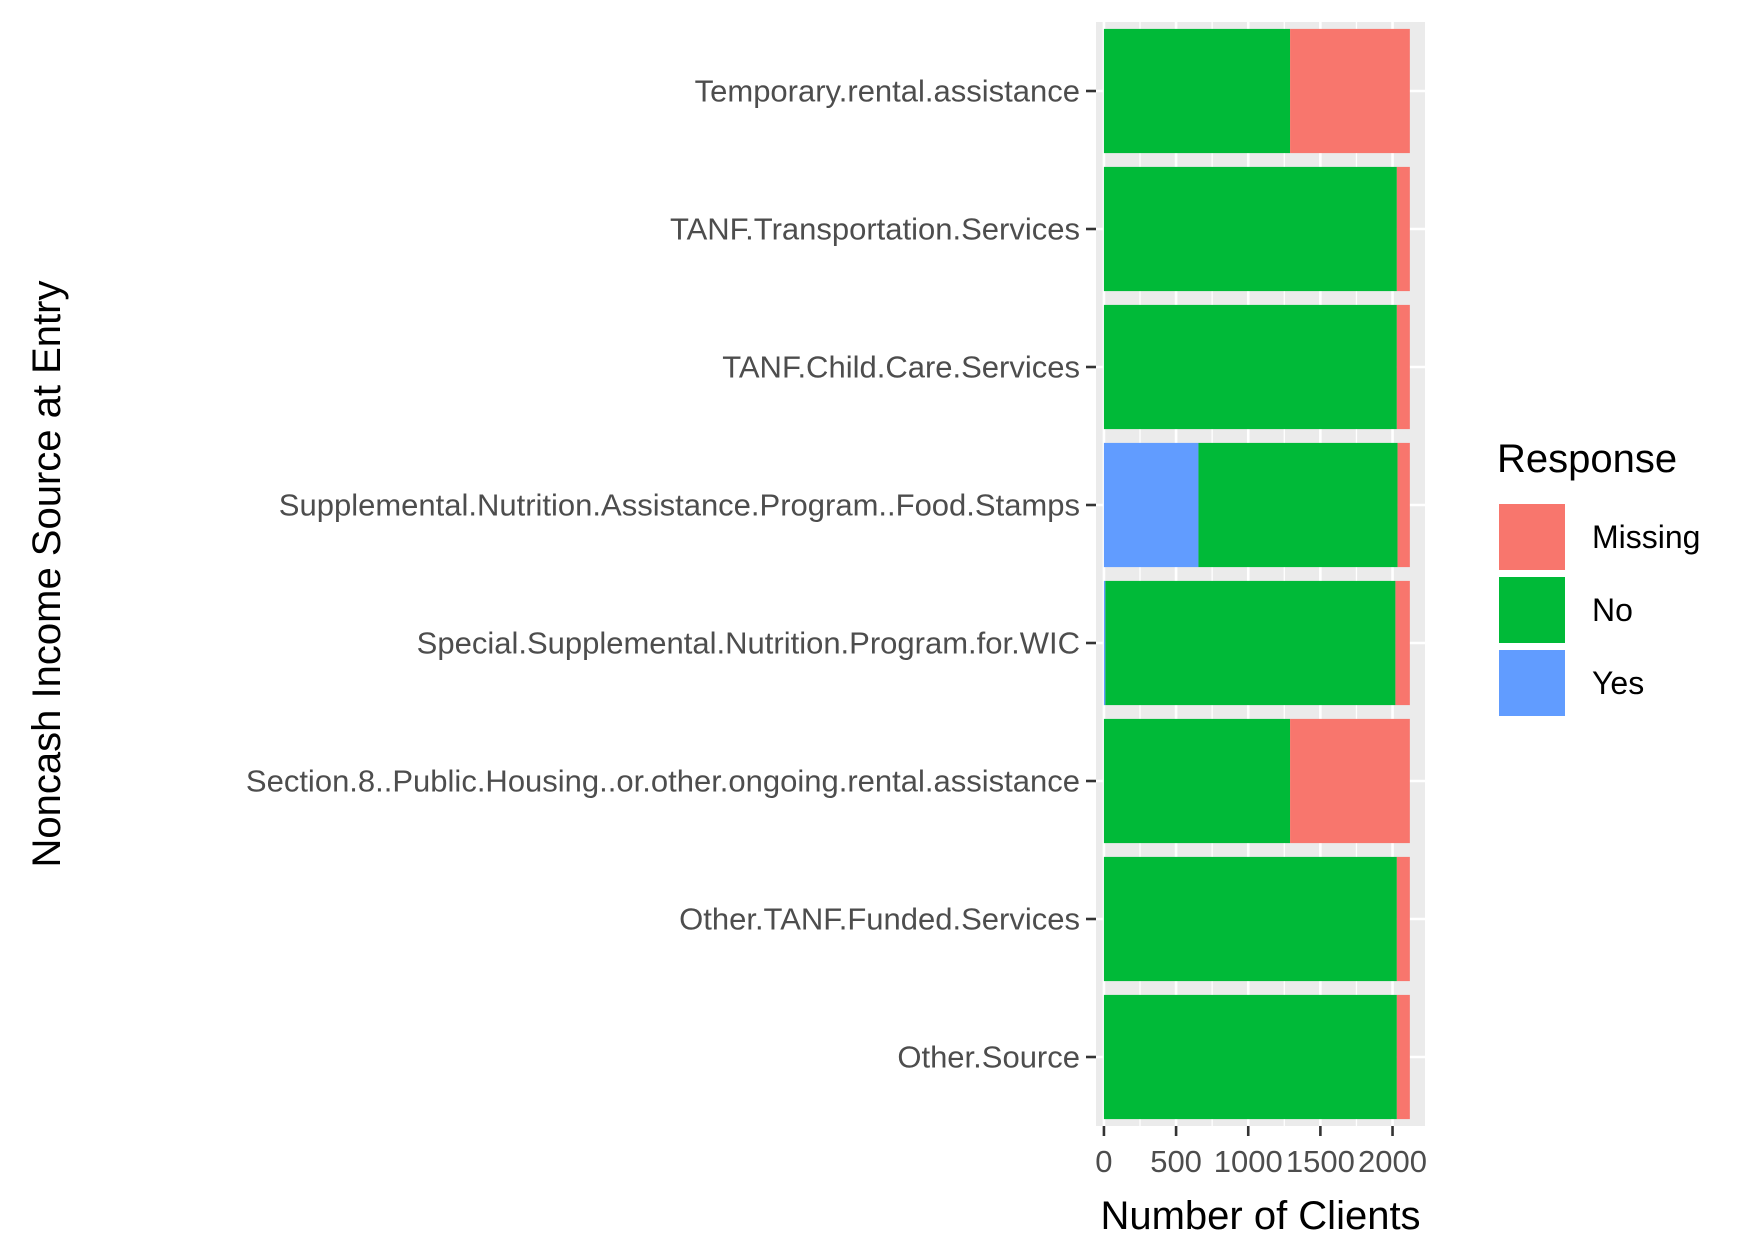  Describe the element at coordinates (1532, 610) in the screenshot. I see `legend-swatch-no` at that location.